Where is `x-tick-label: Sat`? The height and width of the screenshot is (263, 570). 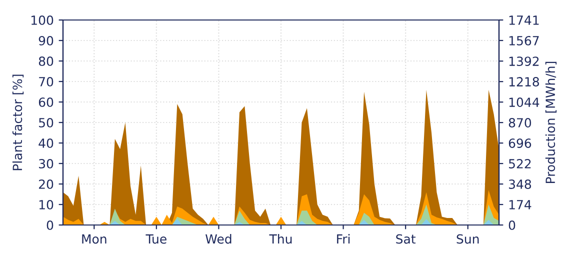 x-tick-label: Sat is located at coordinates (406, 239).